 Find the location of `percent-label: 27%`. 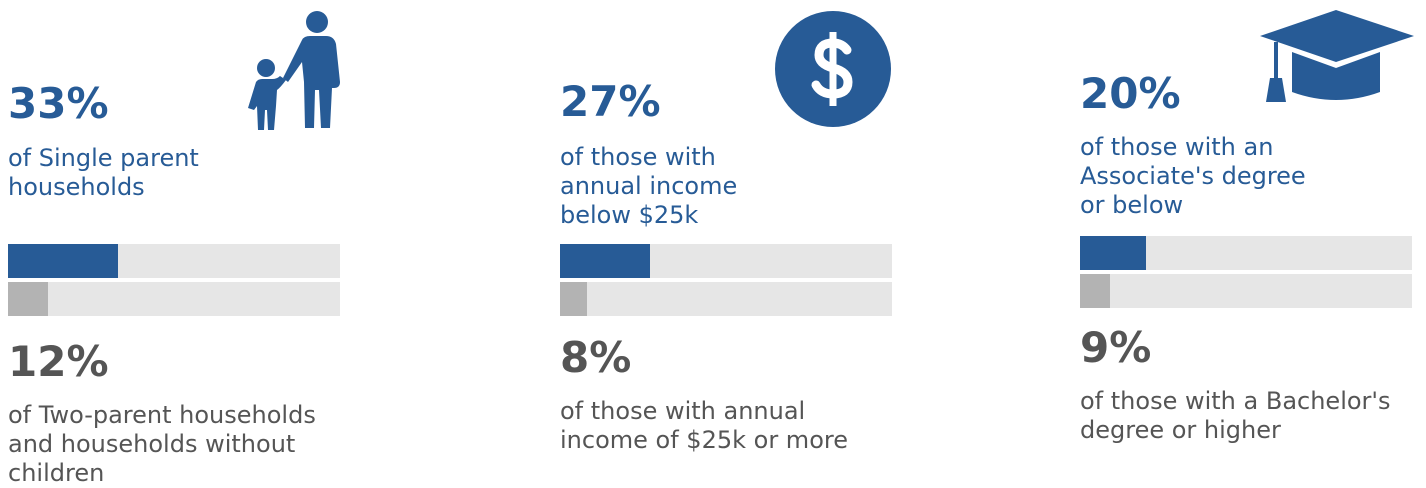

percent-label: 27% is located at coordinates (610, 101).